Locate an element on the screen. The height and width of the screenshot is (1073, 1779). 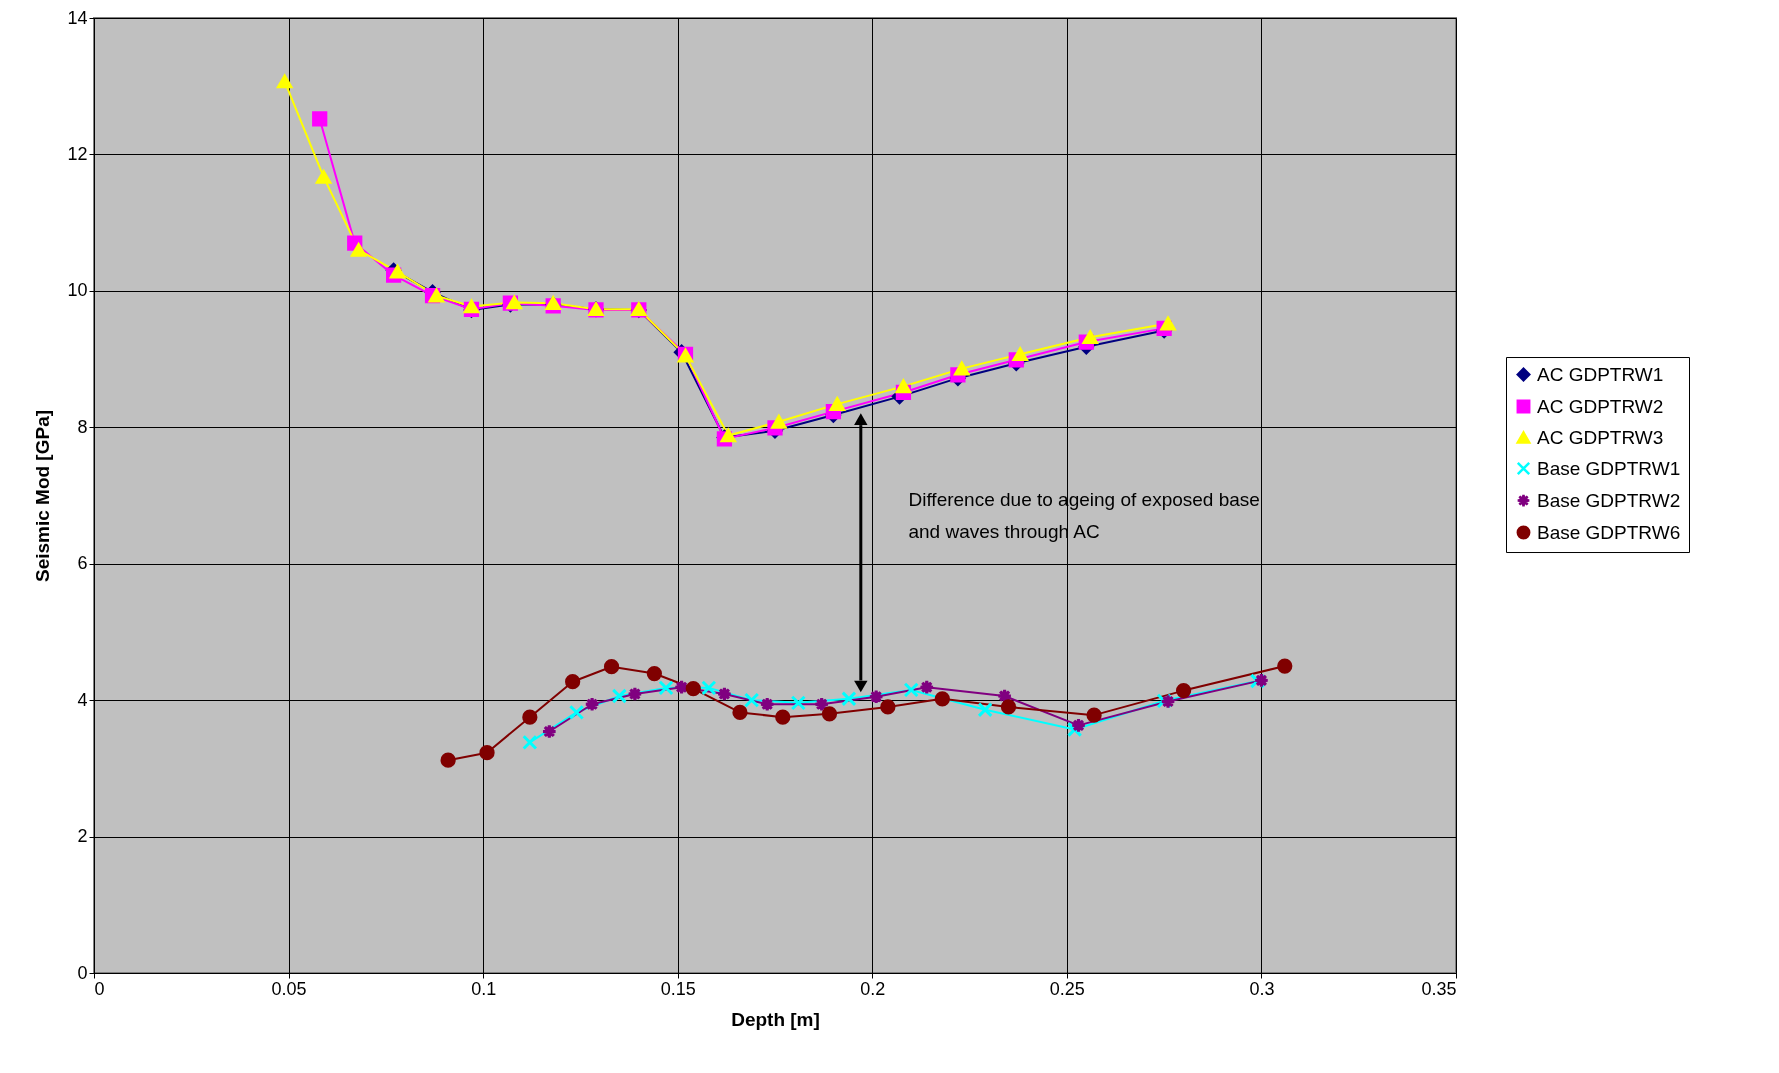
x-tick-label: 0.25 is located at coordinates (1067, 988).